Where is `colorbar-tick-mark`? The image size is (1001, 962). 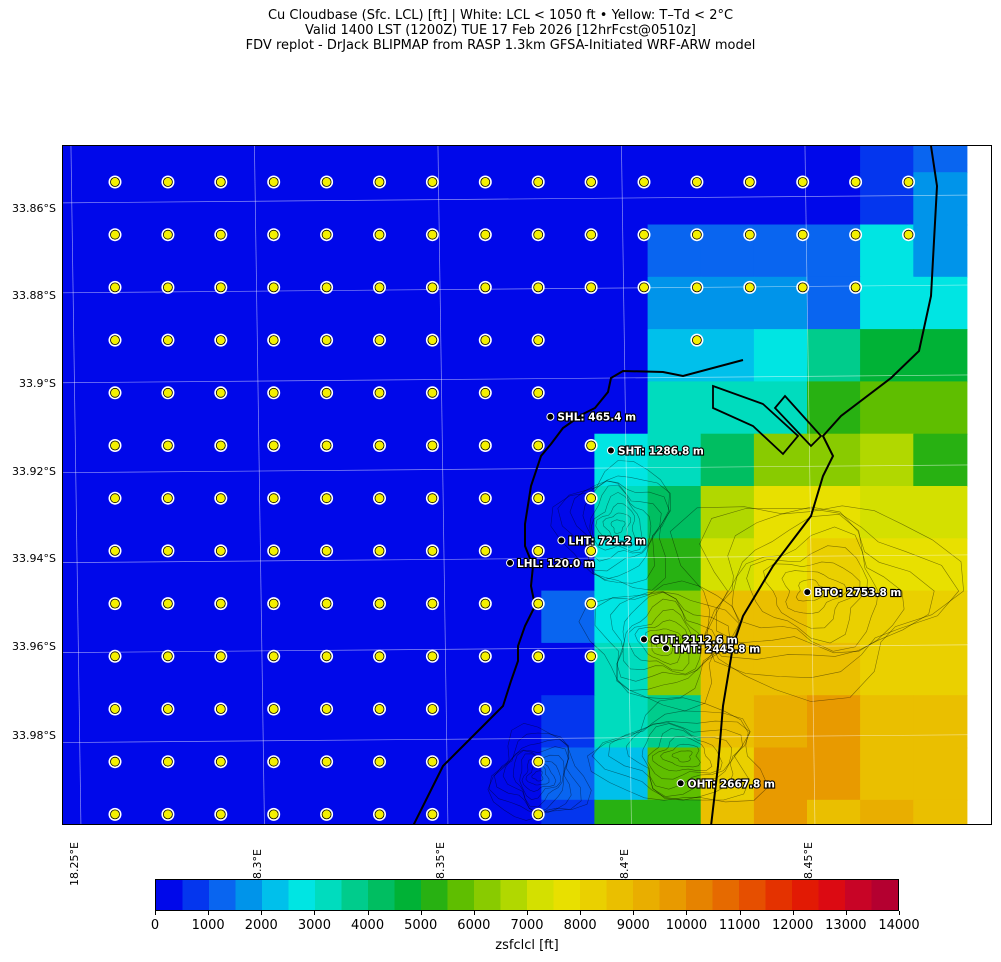
colorbar-tick-mark is located at coordinates (262, 913).